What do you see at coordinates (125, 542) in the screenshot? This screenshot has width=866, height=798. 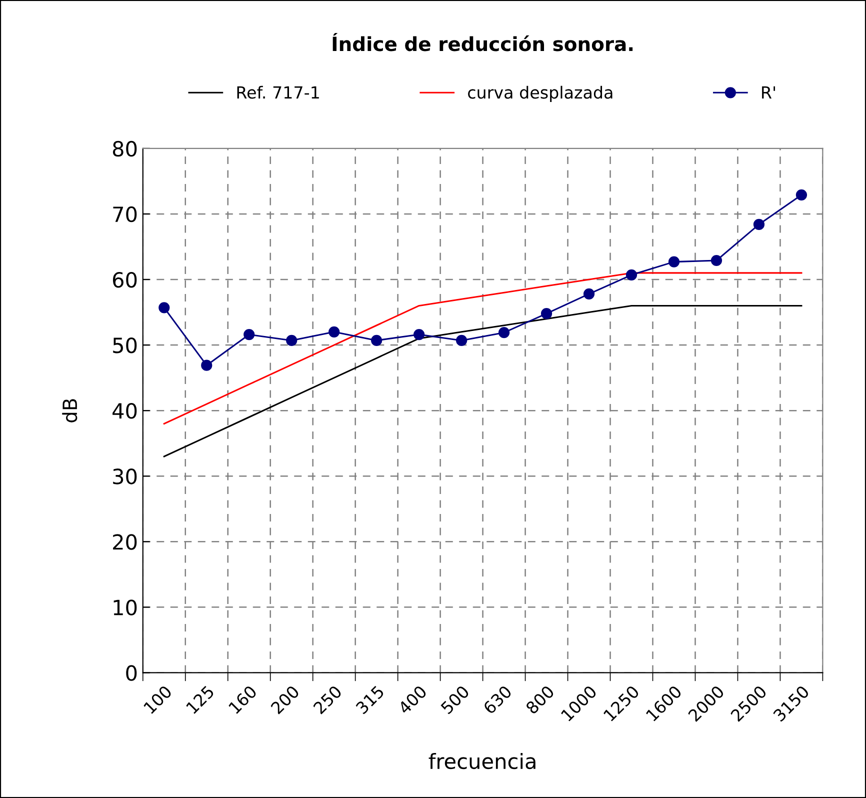 I see `y-tick-label: 20` at bounding box center [125, 542].